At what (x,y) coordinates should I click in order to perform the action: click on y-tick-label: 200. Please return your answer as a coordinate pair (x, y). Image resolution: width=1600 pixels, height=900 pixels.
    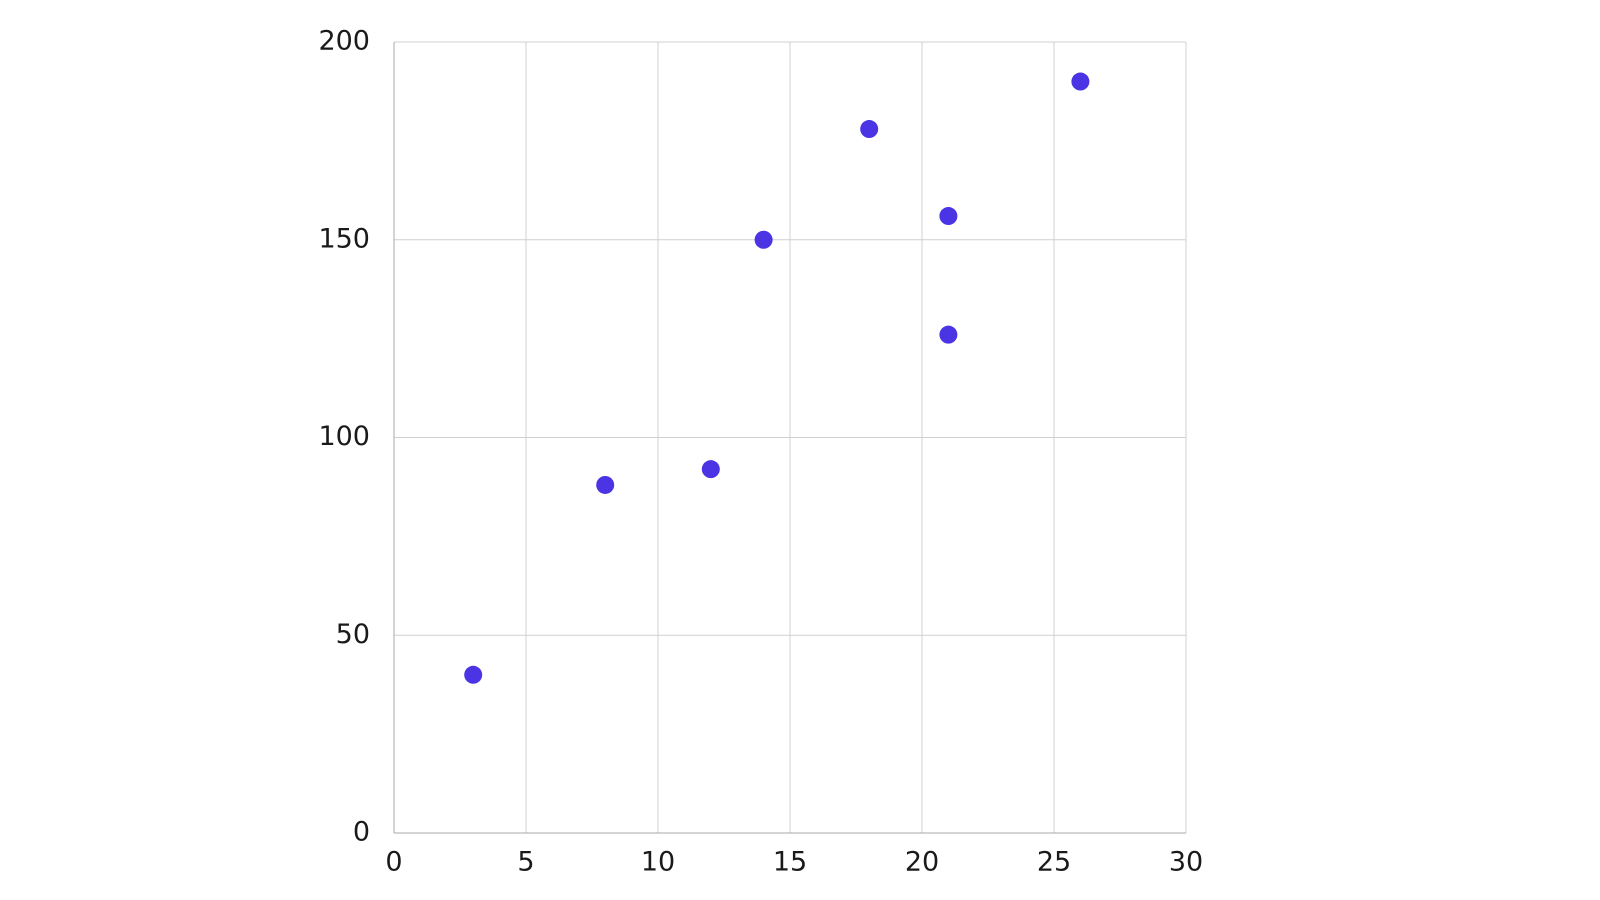
    Looking at the image, I should click on (344, 41).